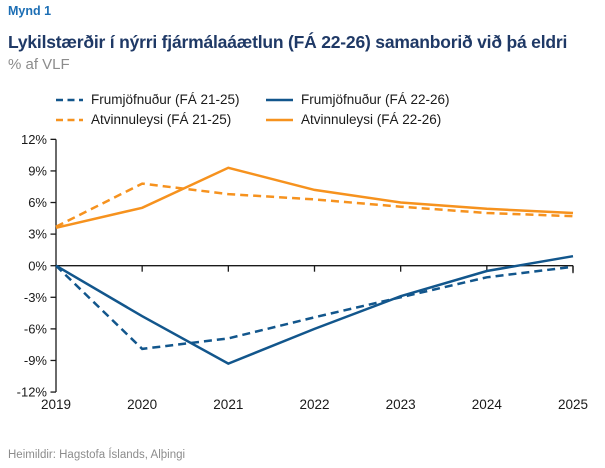 The width and height of the screenshot is (605, 468). Describe the element at coordinates (34, 139) in the screenshot. I see `y-tick-label: 12%` at that location.